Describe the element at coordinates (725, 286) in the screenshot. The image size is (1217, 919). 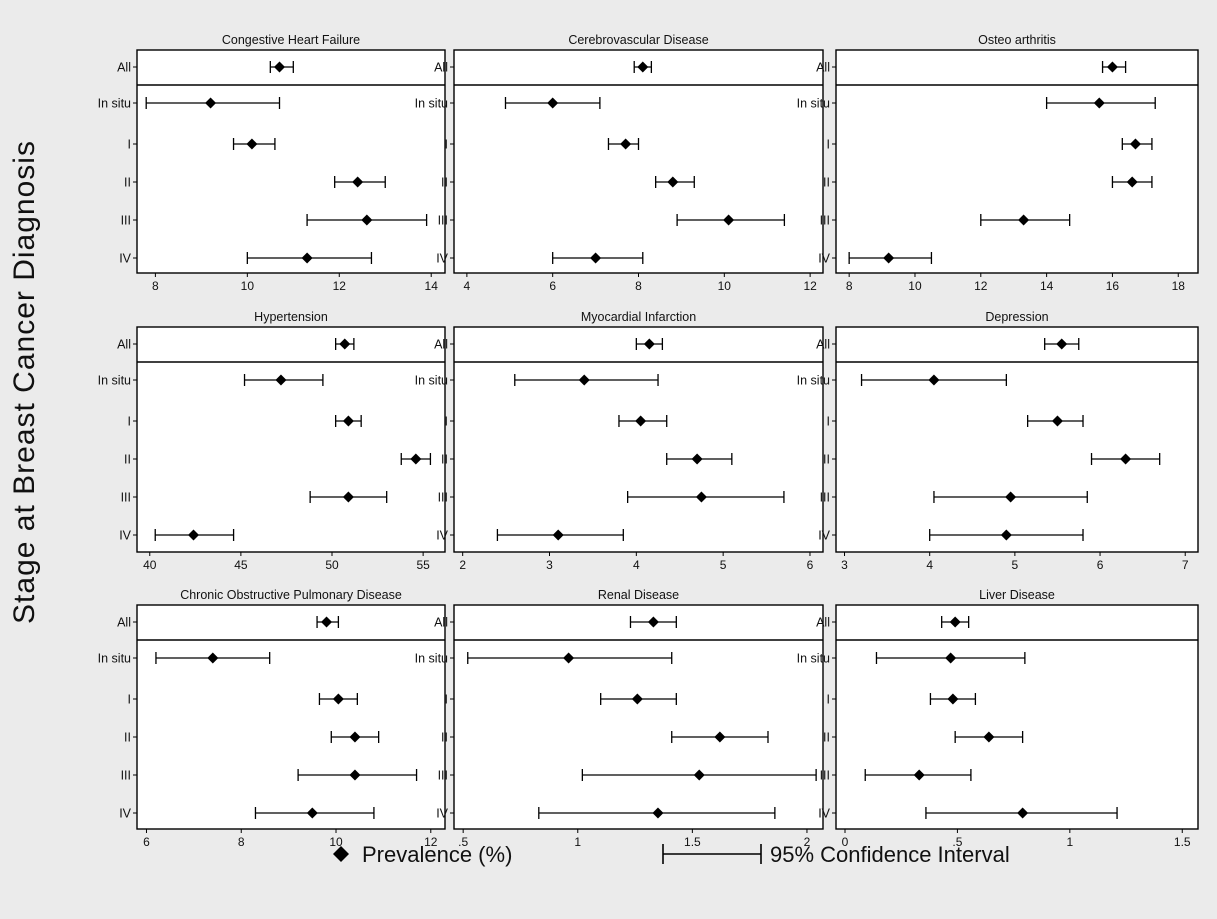
I see `x-tick-label: 10` at that location.